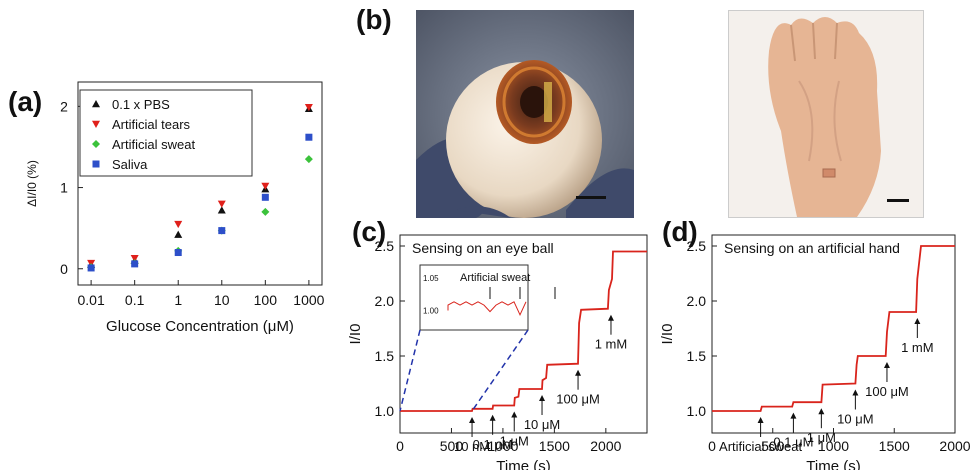 This screenshot has width=972, height=470. Describe the element at coordinates (130, 164) in the screenshot. I see `legend-label: Saliva` at that location.